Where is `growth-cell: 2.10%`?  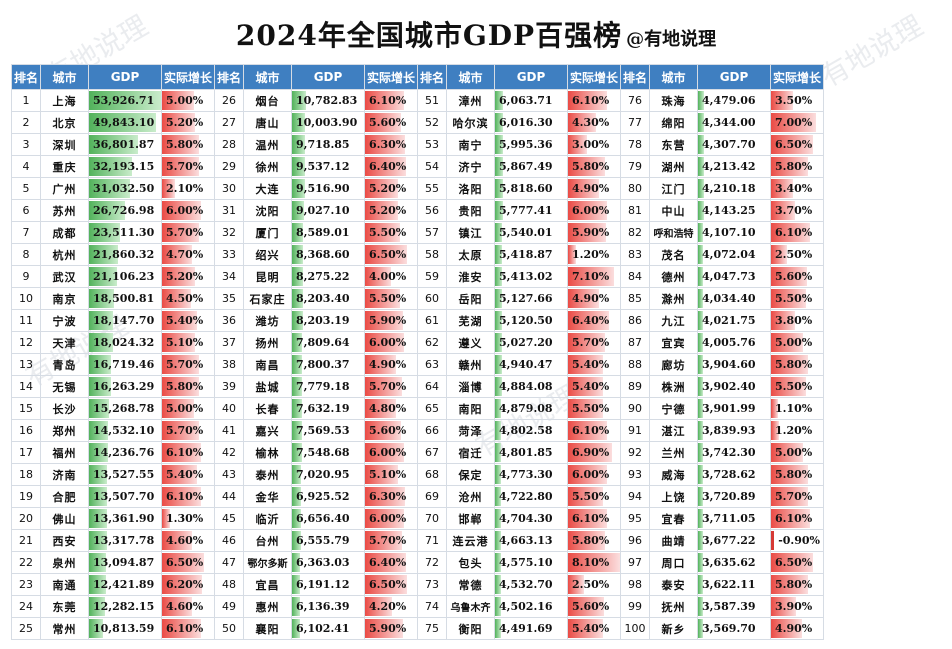
growth-cell: 2.10% is located at coordinates (188, 188).